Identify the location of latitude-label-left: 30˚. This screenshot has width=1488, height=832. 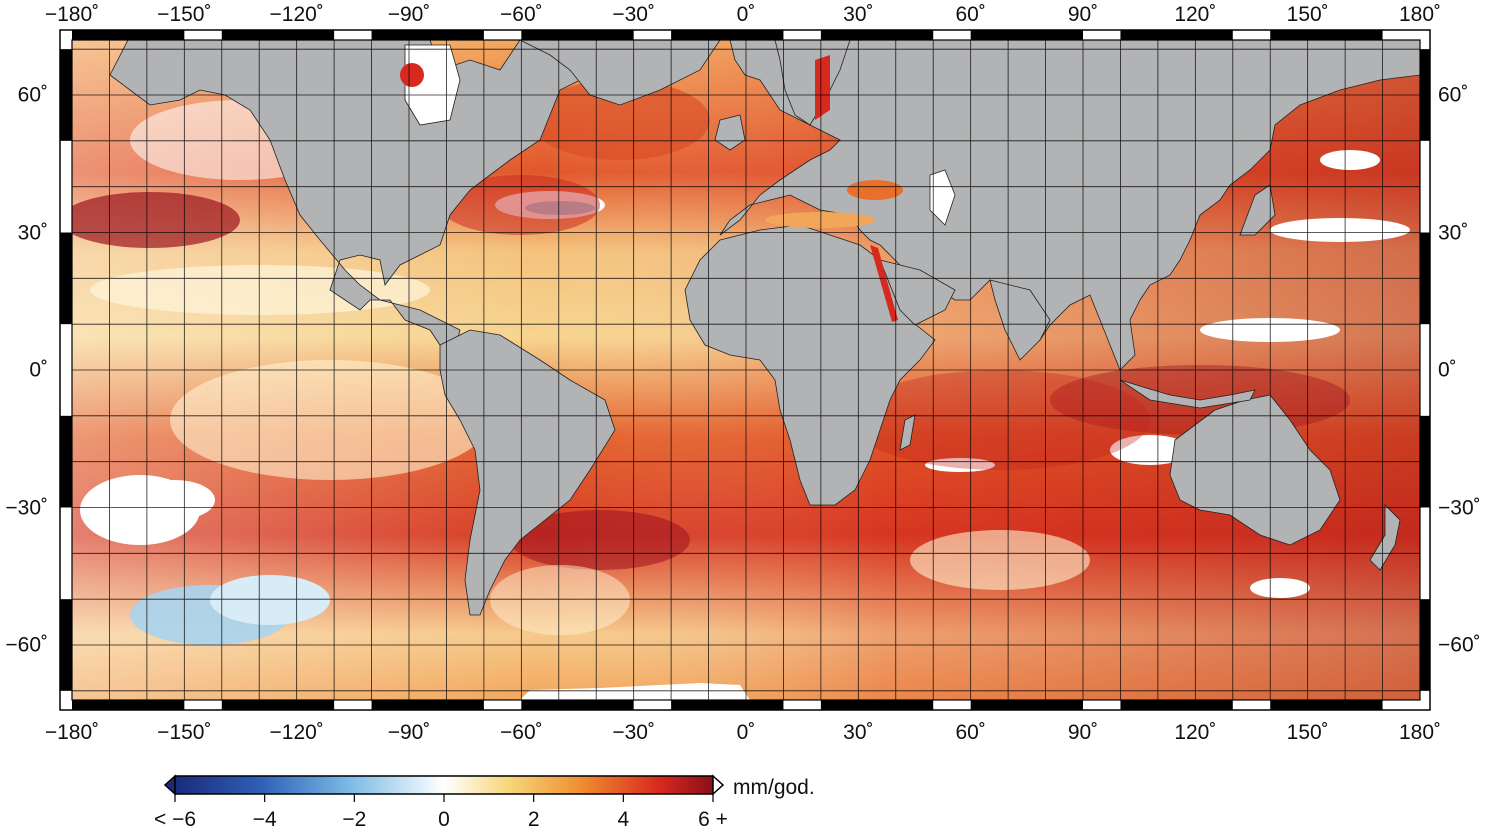
(32, 232).